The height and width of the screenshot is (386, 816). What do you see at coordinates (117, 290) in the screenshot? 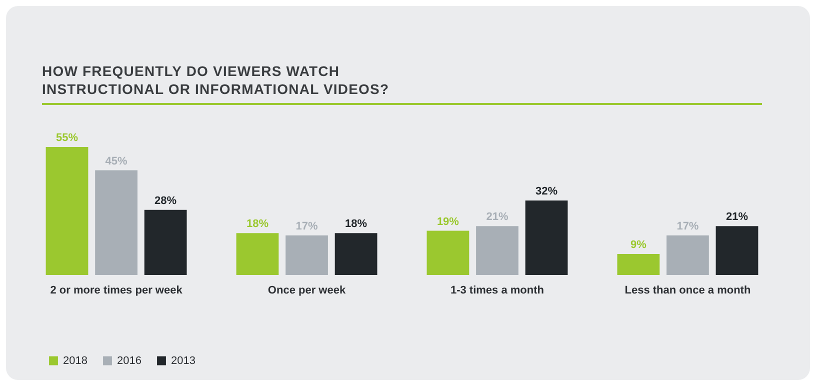
I see `x-tick-label: 2 or more times per week` at bounding box center [117, 290].